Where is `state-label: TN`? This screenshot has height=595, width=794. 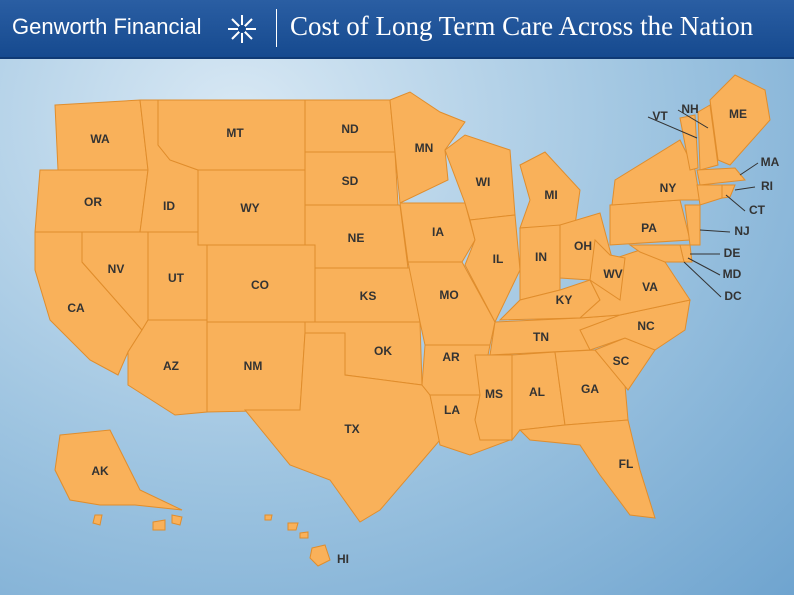 state-label: TN is located at coordinates (541, 337).